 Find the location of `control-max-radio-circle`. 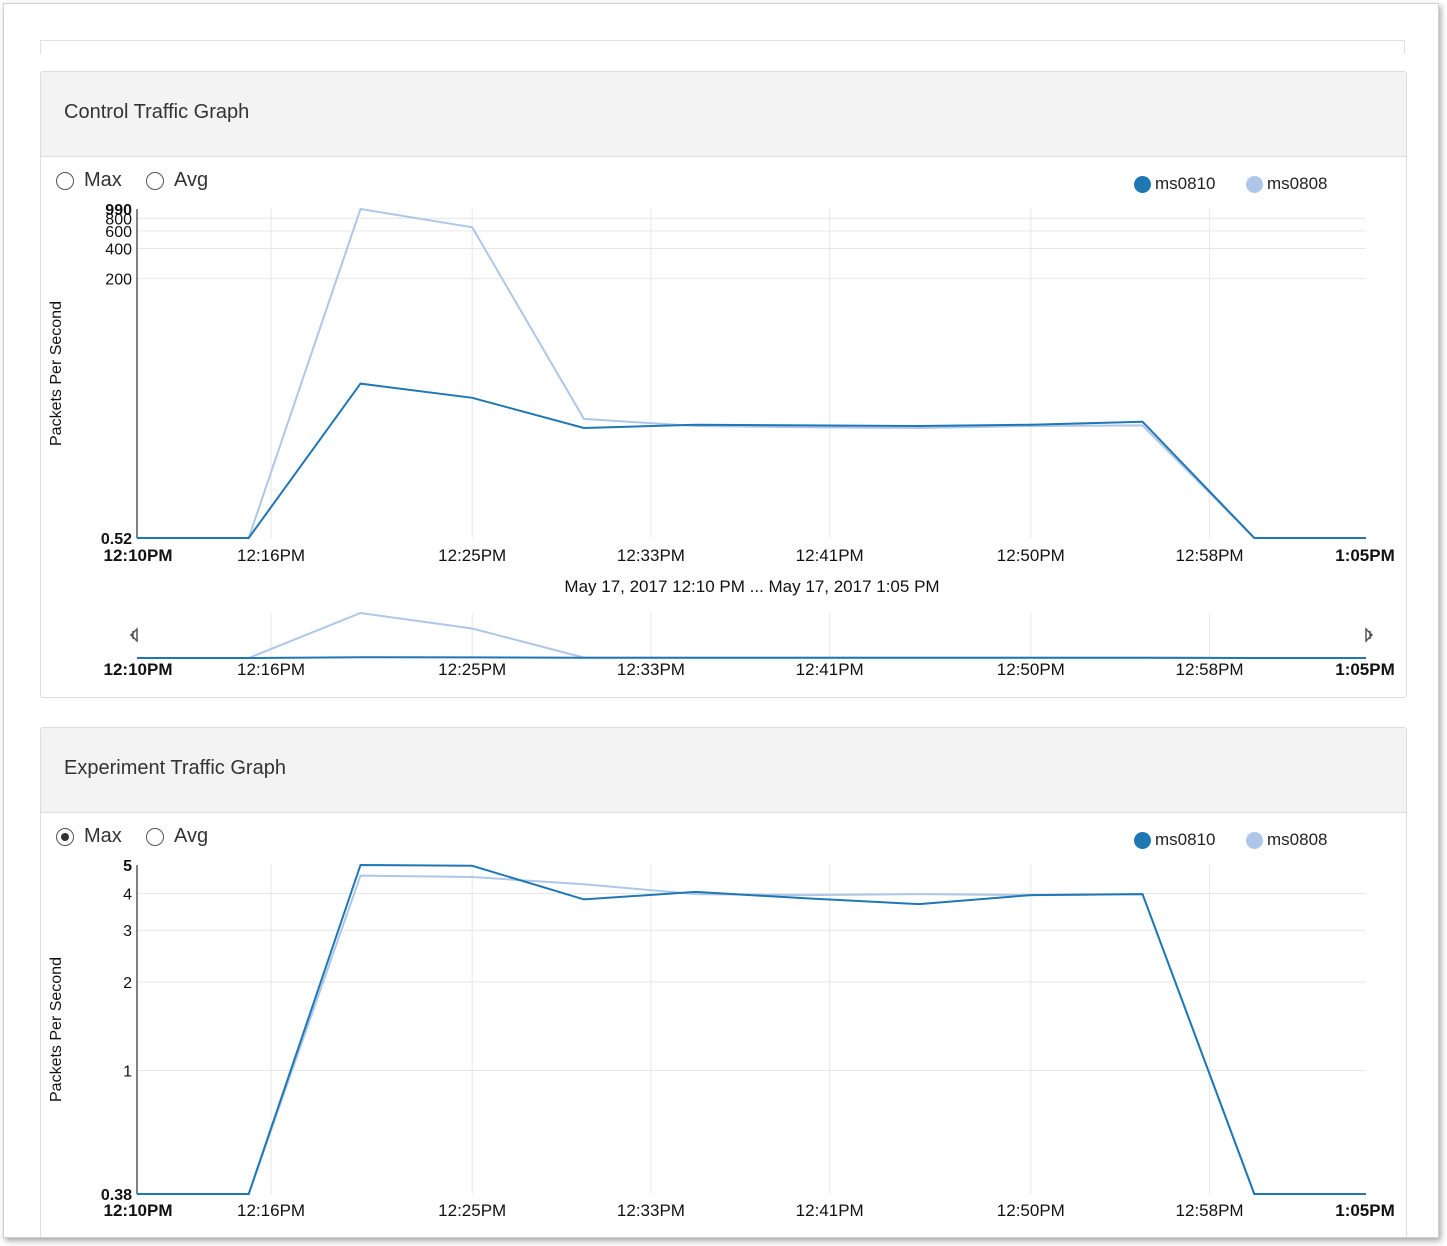

control-max-radio-circle is located at coordinates (65, 180).